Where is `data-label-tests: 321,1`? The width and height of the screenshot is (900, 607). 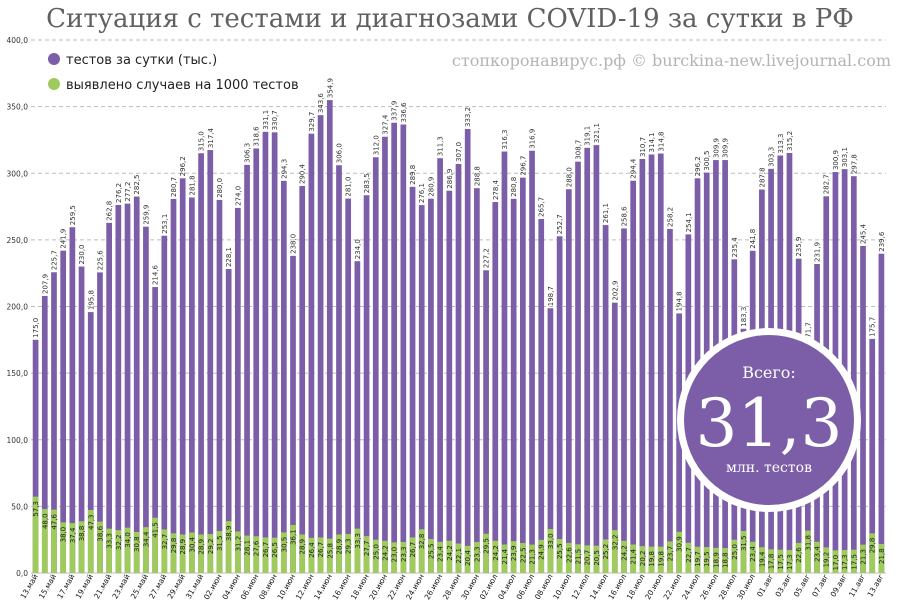 data-label-tests: 321,1 is located at coordinates (597, 133).